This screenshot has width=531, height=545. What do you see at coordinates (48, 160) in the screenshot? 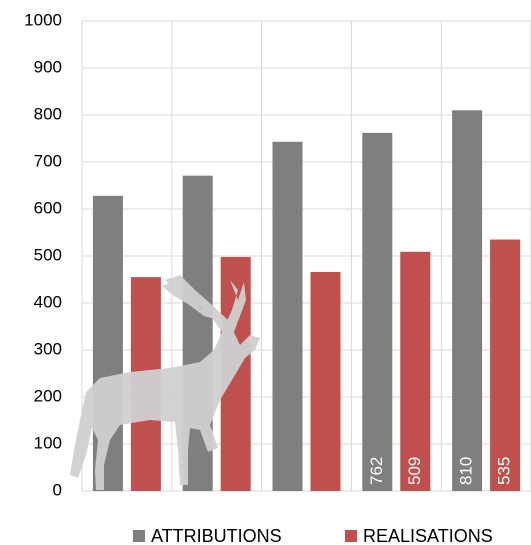
I see `y-tick-label: 700` at bounding box center [48, 160].